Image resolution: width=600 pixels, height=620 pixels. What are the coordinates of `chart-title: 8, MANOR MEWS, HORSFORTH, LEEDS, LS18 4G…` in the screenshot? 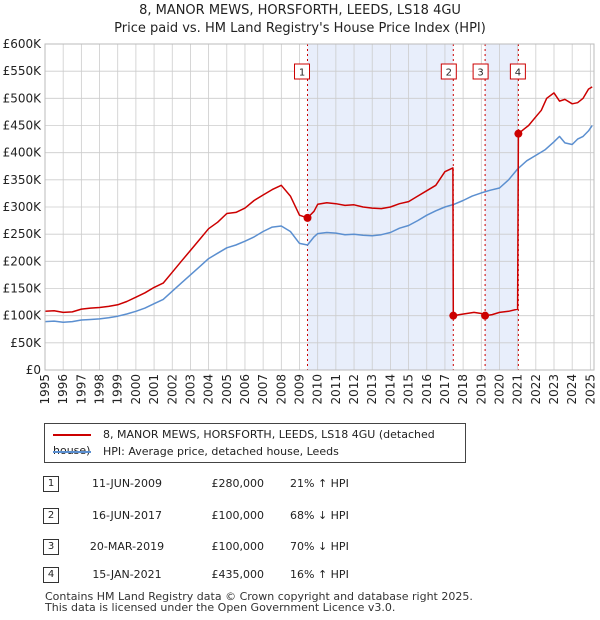 It's located at (300, 20).